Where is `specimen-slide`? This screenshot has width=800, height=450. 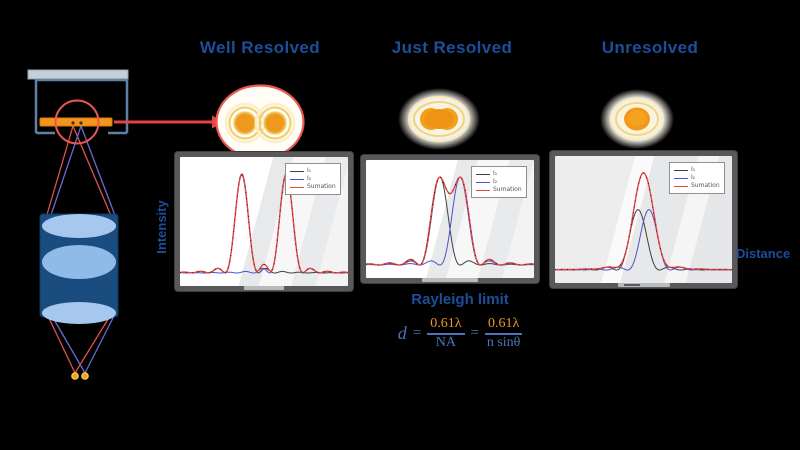 specimen-slide is located at coordinates (76, 122).